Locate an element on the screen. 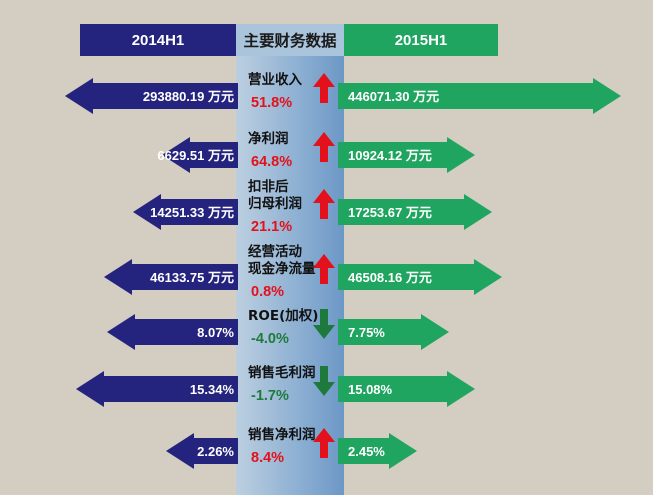 Image resolution: width=653 pixels, height=495 pixels. row-2-2014h1-arrow is located at coordinates (200, 155).